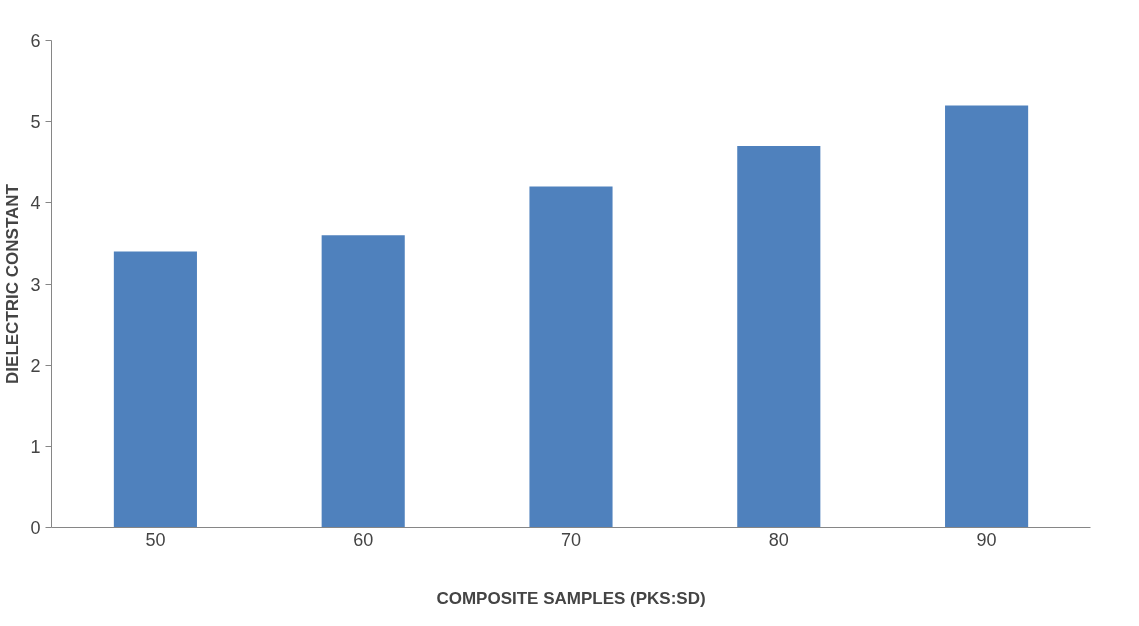 This screenshot has height=626, width=1139. Describe the element at coordinates (571, 539) in the screenshot. I see `x-tick-label: 70` at that location.